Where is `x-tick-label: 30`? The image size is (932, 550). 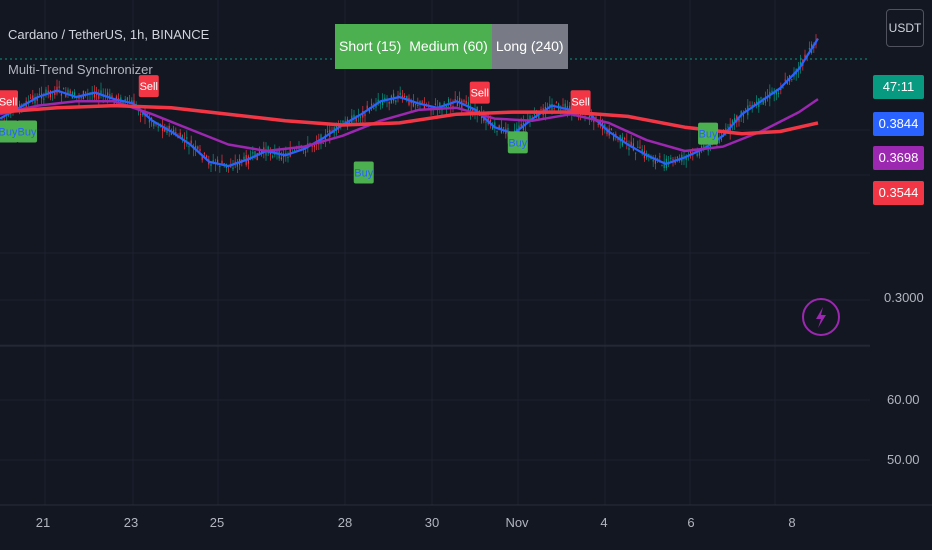
x-tick-label: 30 is located at coordinates (432, 522).